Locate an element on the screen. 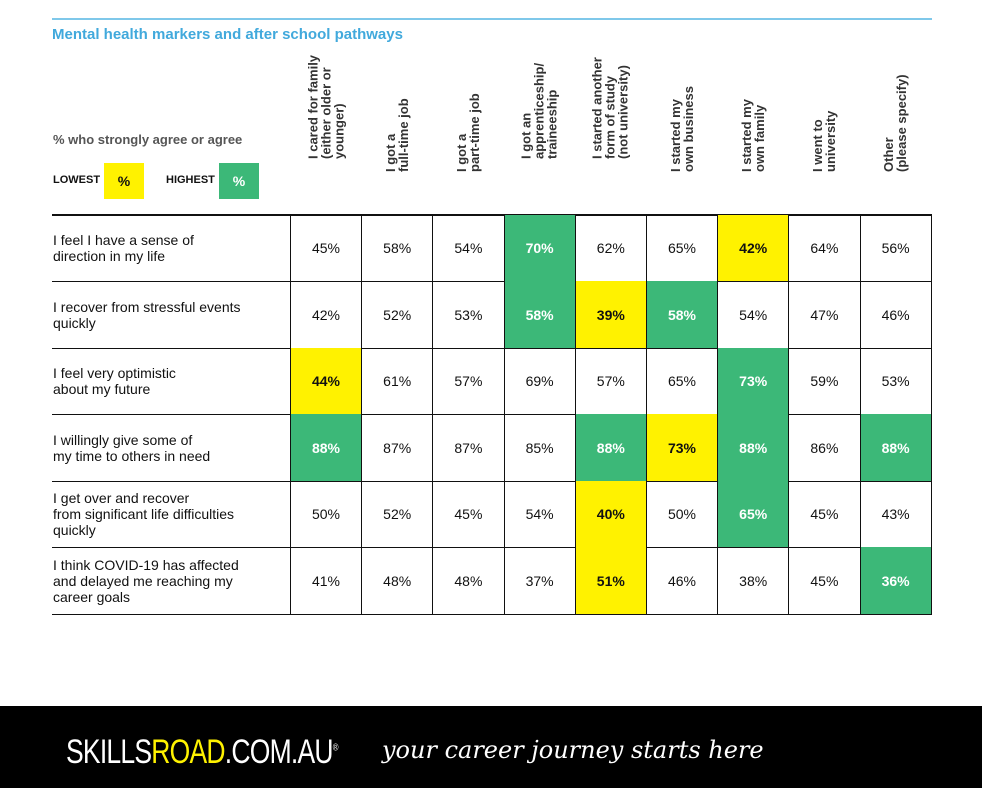 This screenshot has width=982, height=788. table-cell: 64% is located at coordinates (823, 248).